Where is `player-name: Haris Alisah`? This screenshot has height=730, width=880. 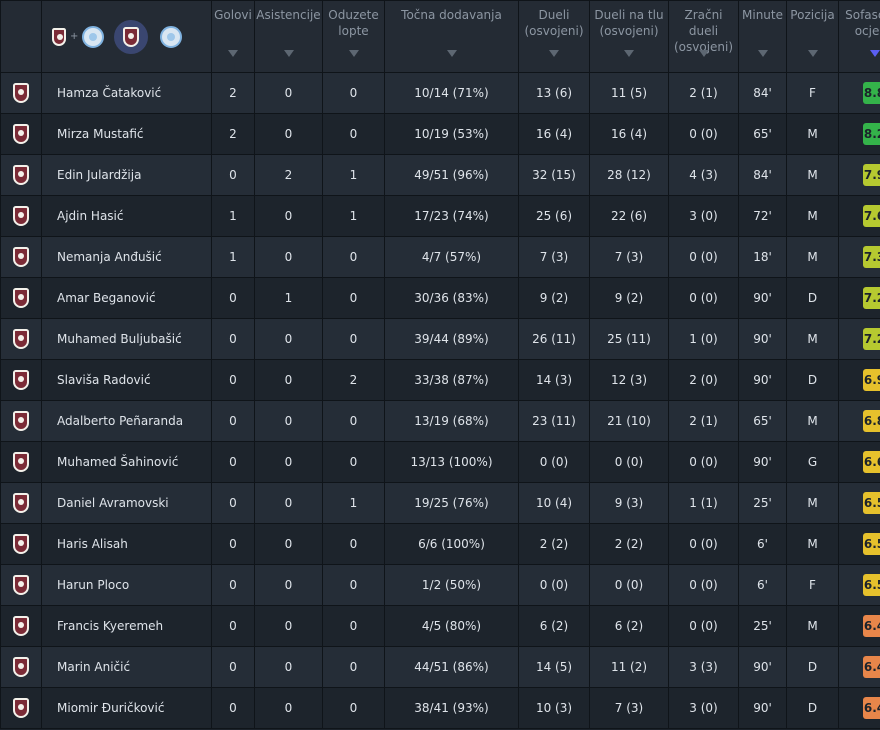 player-name: Haris Alisah is located at coordinates (126, 544).